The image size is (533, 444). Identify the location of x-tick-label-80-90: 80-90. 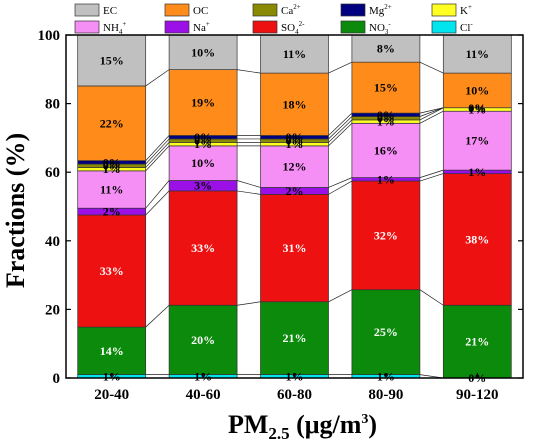
(385, 395).